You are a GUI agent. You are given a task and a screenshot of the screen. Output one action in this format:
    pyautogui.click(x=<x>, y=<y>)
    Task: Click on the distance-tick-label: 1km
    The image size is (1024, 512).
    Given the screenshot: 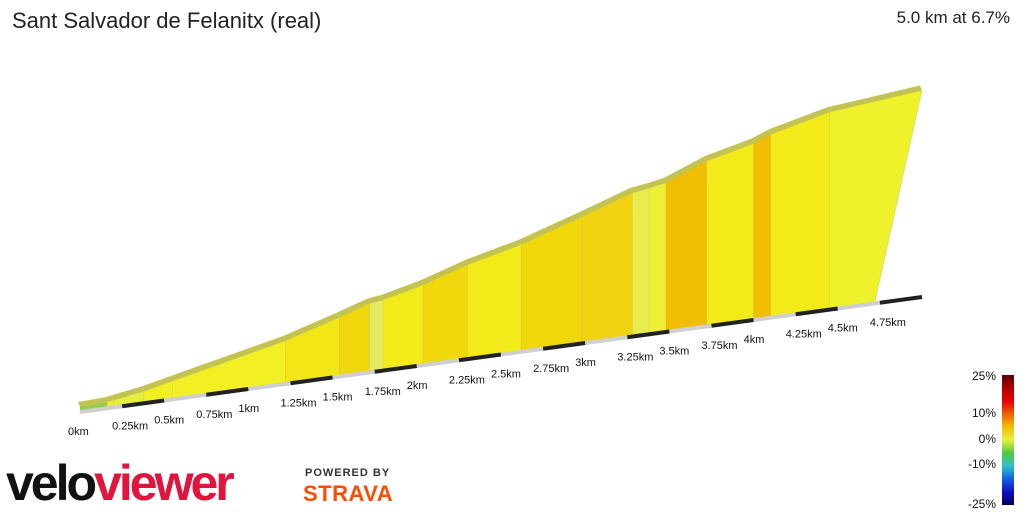 What is the action you would take?
    pyautogui.click(x=248, y=409)
    